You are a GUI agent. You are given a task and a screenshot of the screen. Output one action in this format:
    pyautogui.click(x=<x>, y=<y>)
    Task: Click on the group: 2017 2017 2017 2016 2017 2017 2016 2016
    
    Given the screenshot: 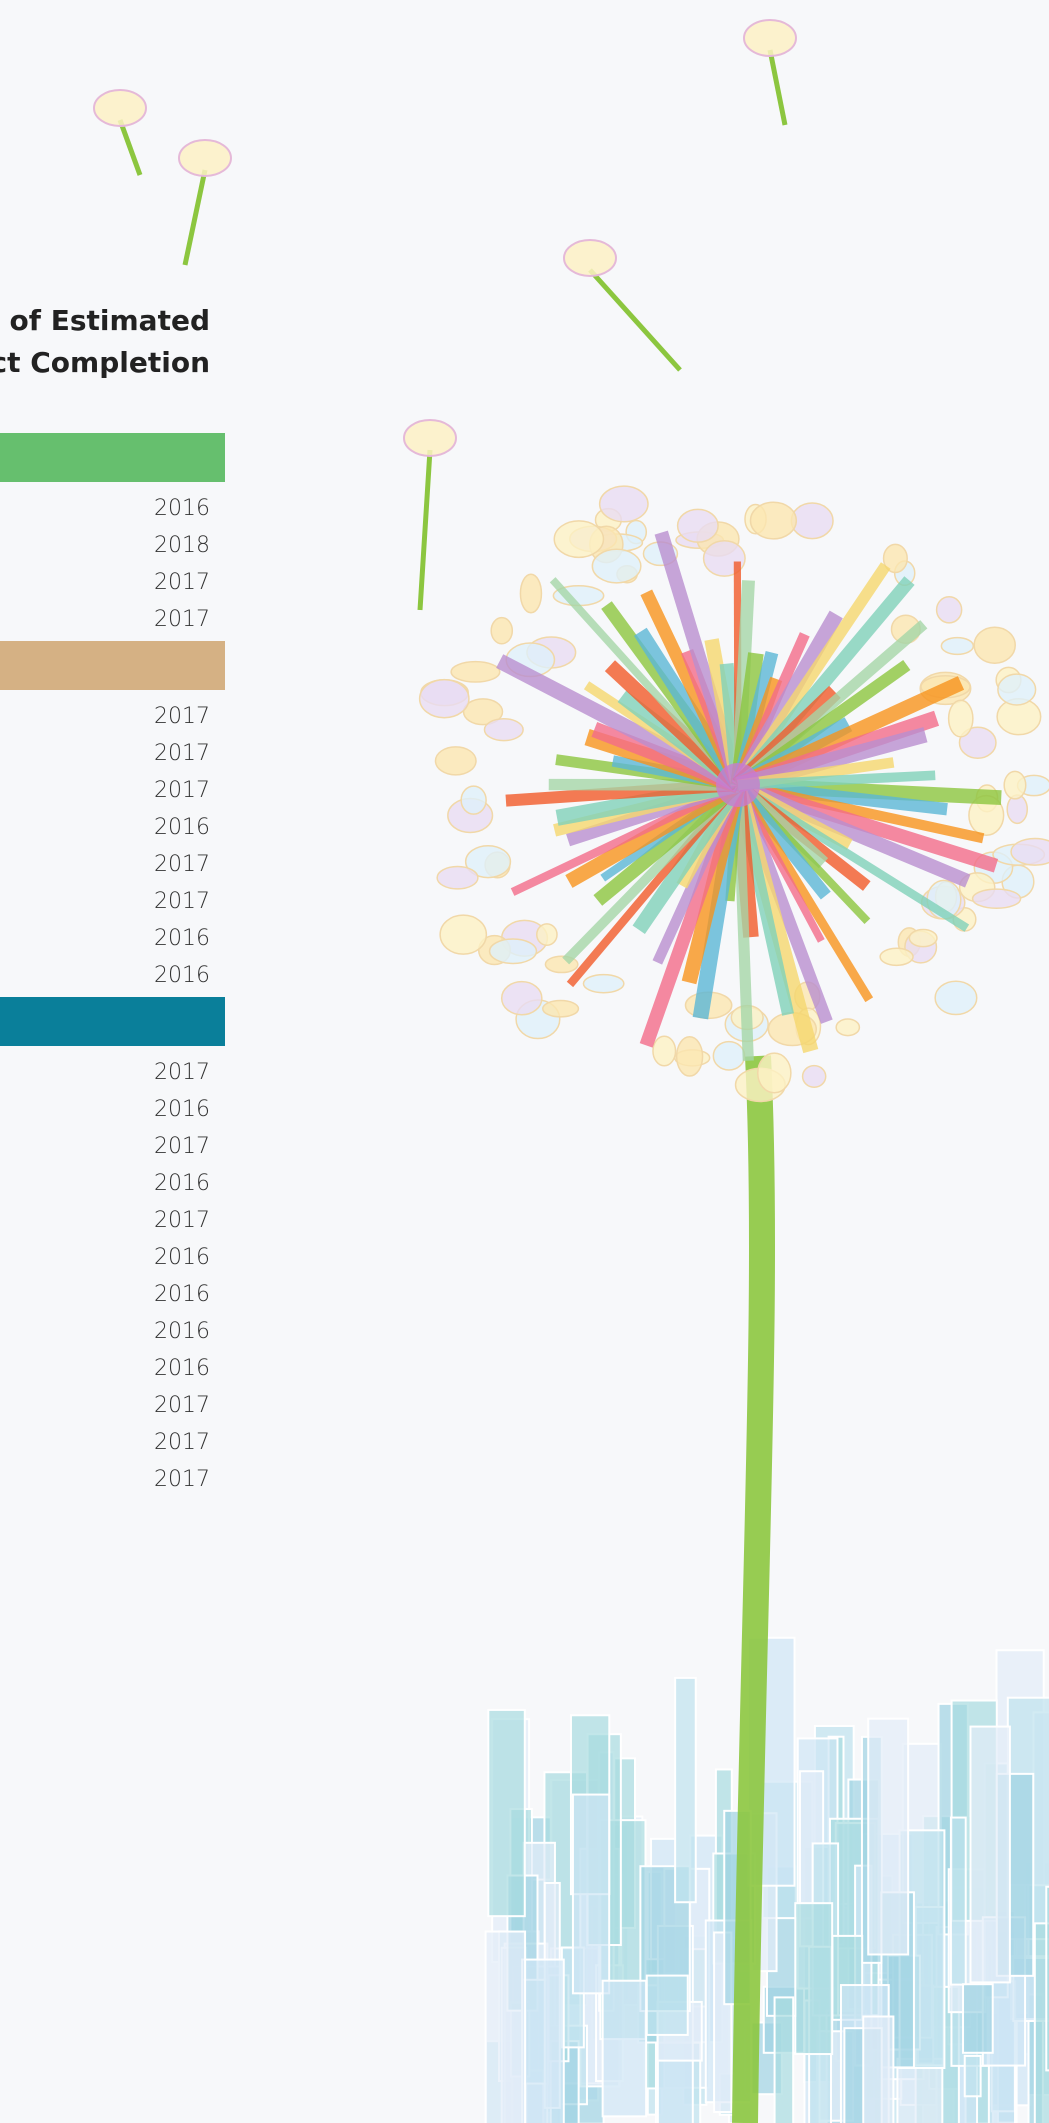 What is the action you would take?
    pyautogui.click(x=112, y=817)
    